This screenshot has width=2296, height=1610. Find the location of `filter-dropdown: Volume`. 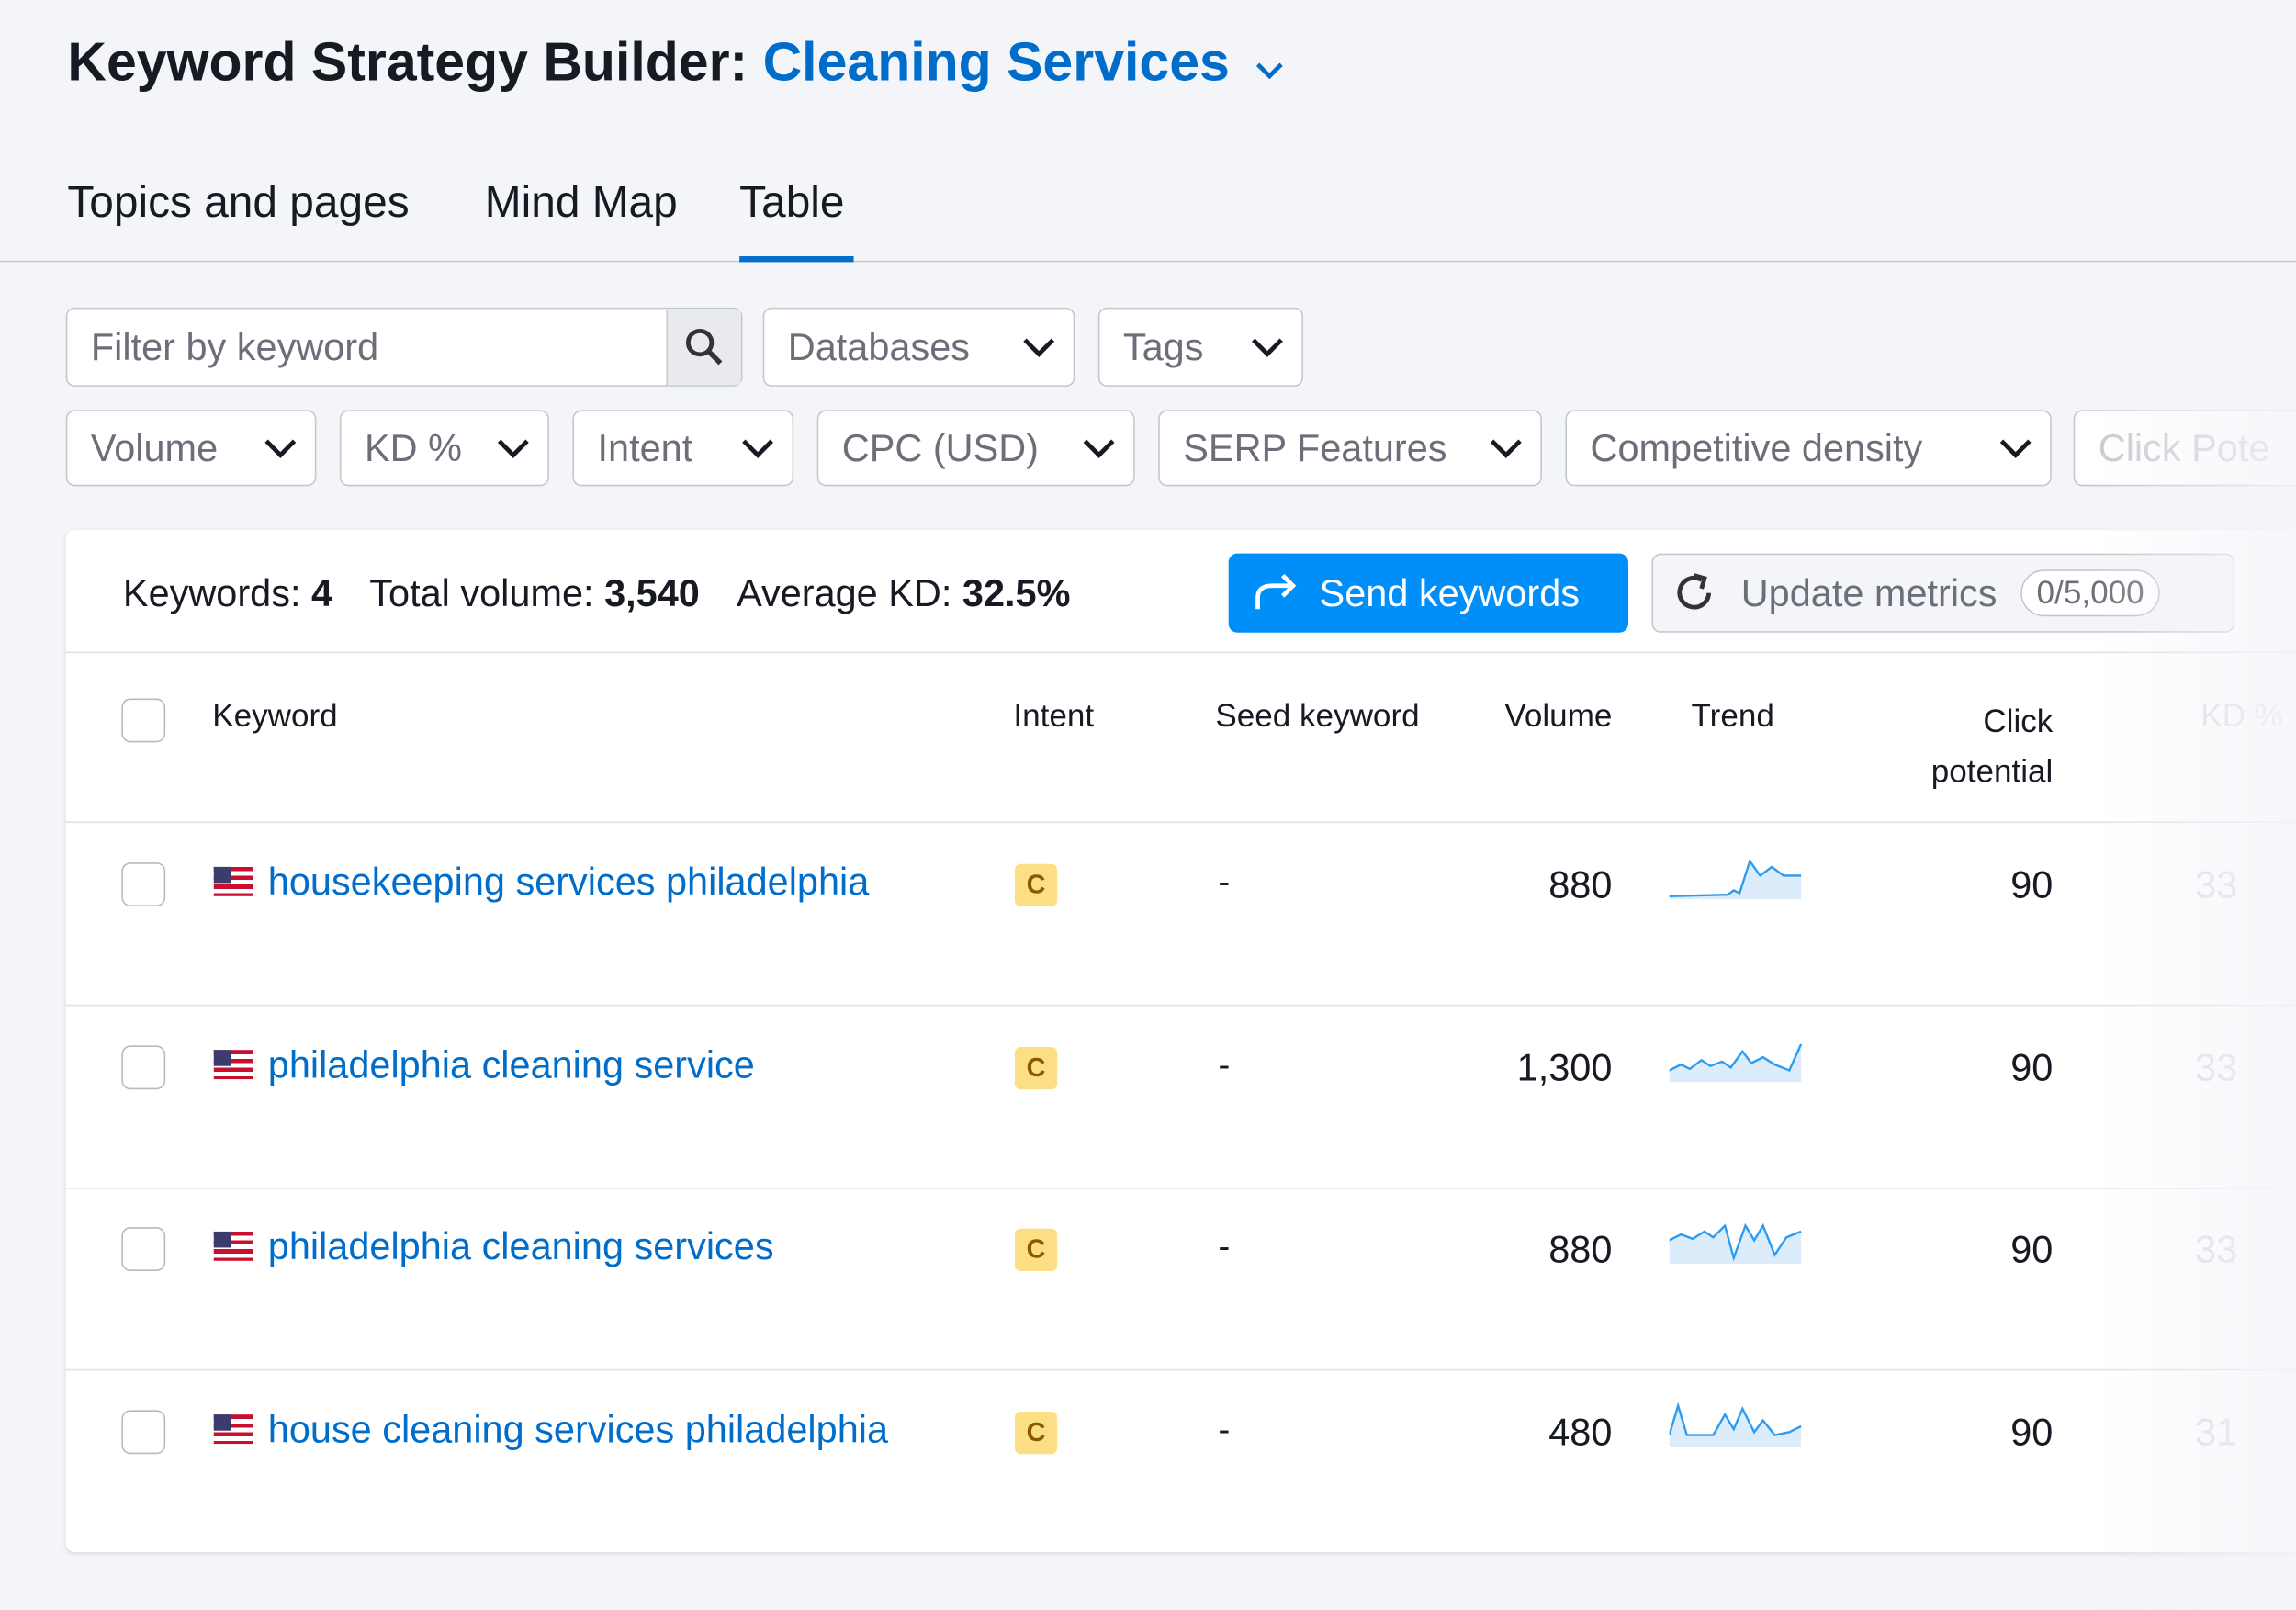

filter-dropdown: Volume is located at coordinates (191, 449).